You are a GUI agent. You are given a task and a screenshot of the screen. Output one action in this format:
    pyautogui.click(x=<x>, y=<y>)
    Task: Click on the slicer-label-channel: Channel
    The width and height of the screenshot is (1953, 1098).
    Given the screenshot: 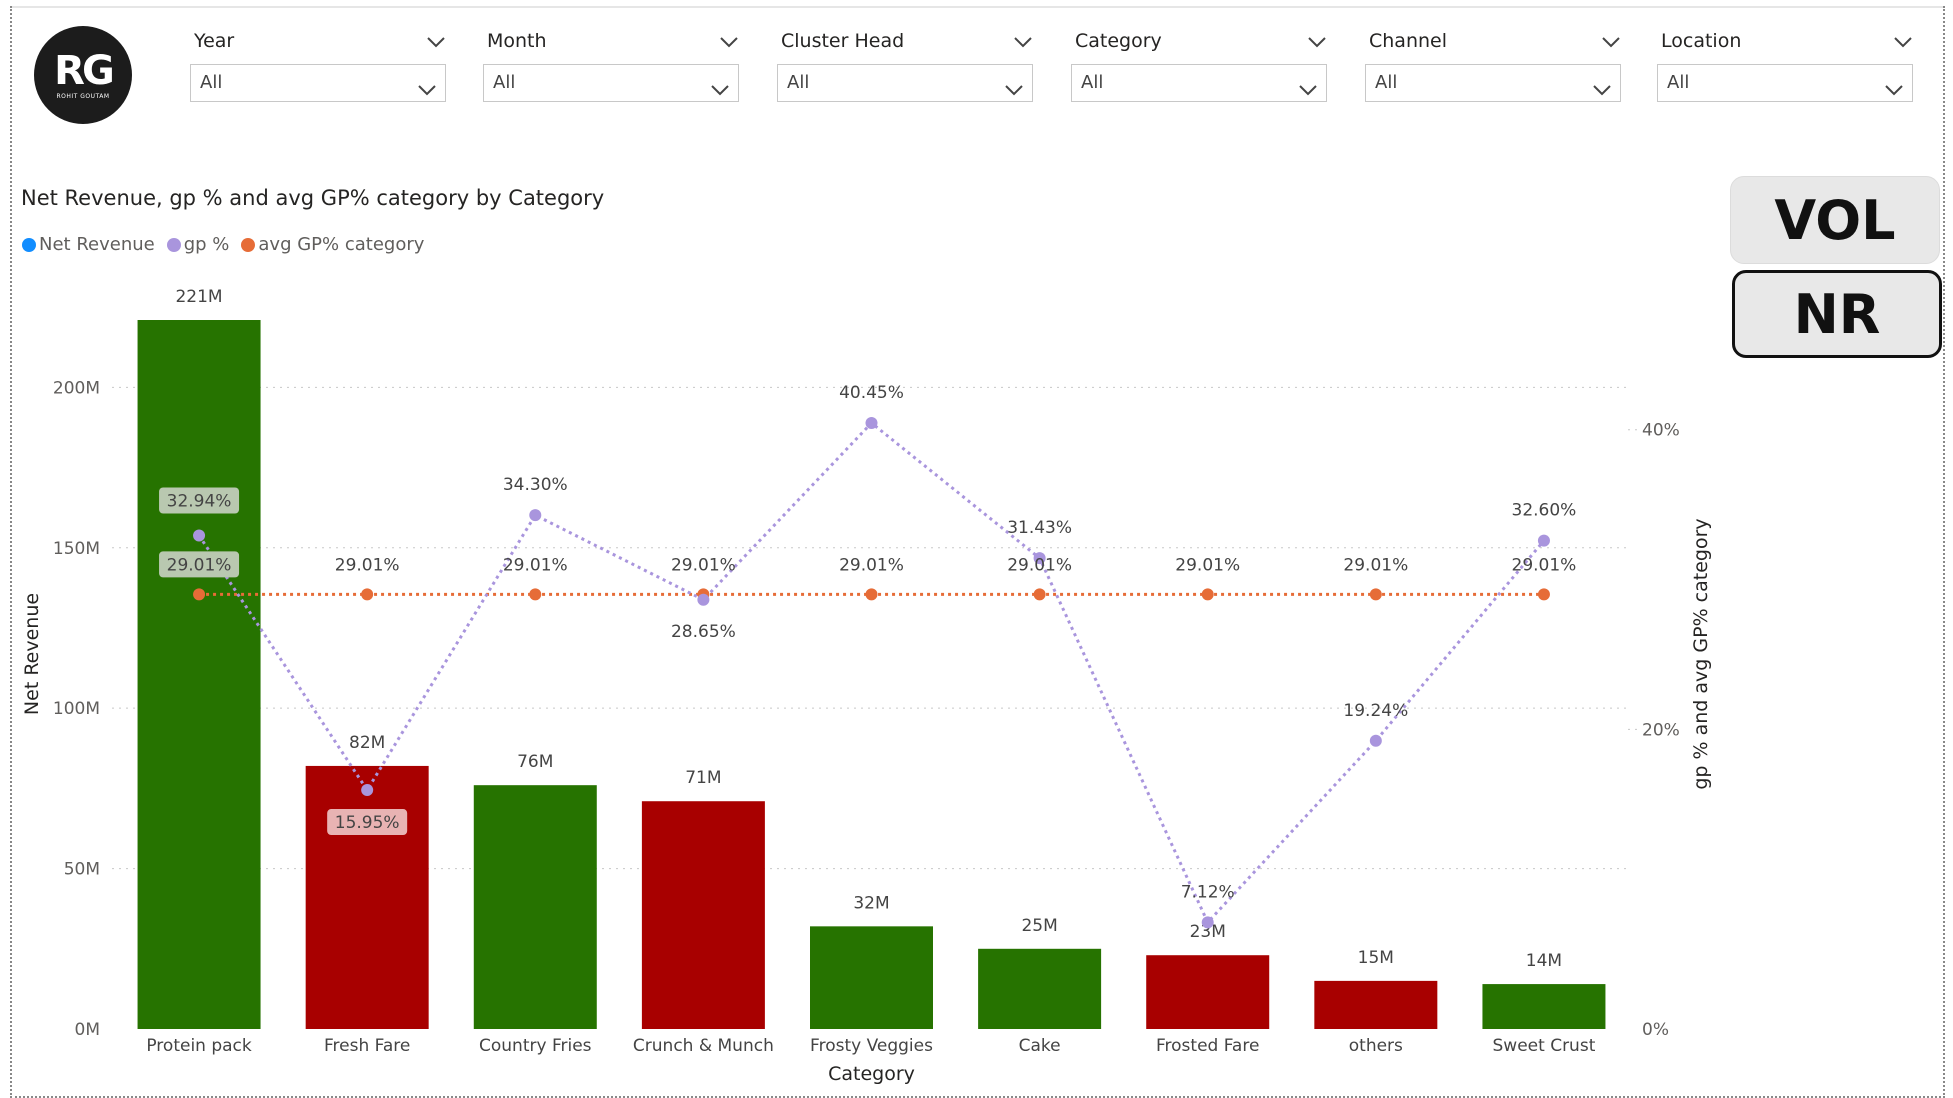 What is the action you would take?
    pyautogui.click(x=1408, y=41)
    